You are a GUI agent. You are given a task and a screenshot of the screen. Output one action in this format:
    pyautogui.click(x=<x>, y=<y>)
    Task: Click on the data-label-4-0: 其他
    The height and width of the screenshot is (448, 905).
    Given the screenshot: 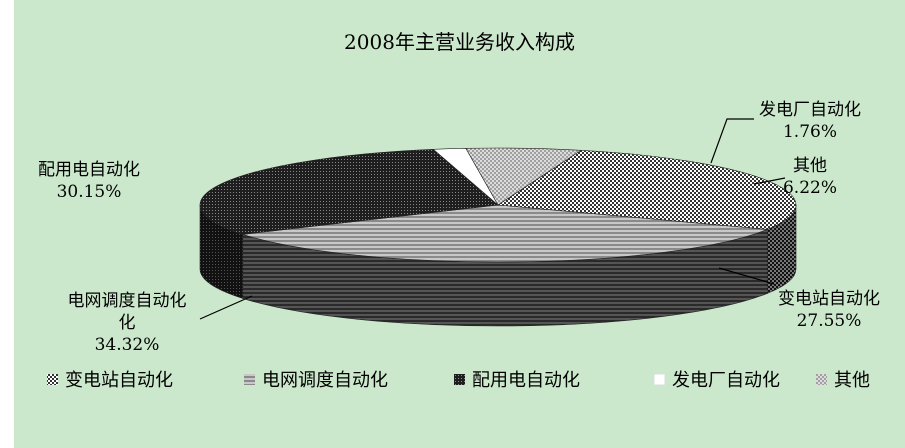 What is the action you would take?
    pyautogui.click(x=810, y=166)
    